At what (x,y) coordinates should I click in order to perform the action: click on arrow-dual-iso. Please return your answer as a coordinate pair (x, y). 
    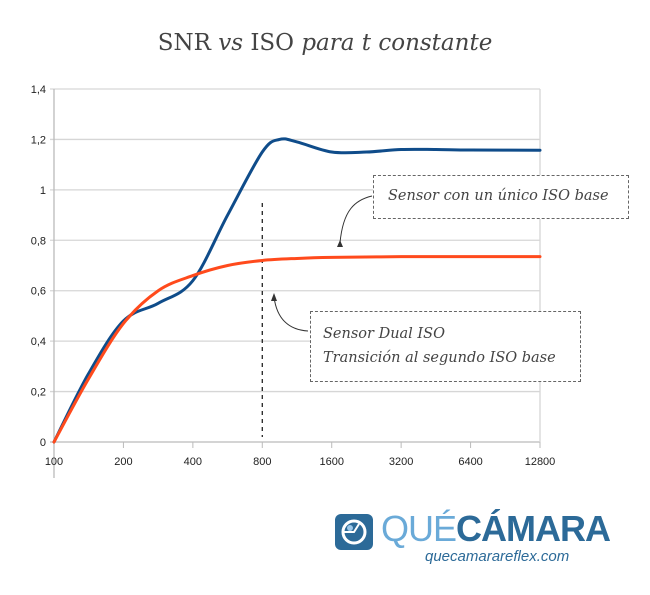
    Looking at the image, I should click on (291, 314).